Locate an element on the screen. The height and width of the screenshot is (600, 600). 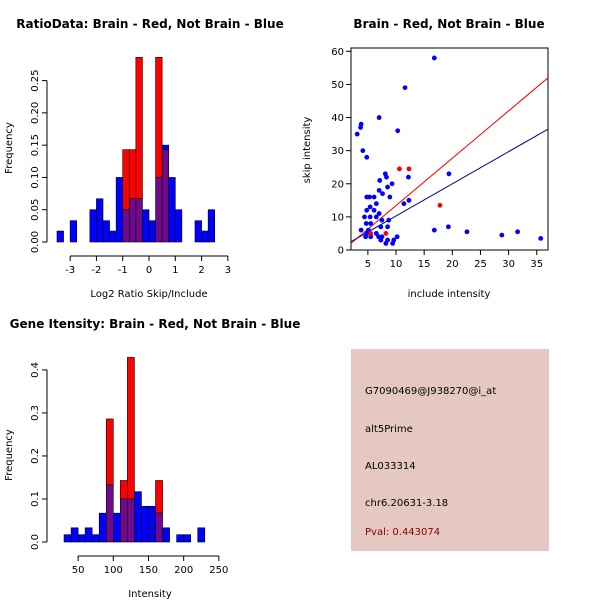
scatter-x-tick-label: 30 is located at coordinates (508, 264).